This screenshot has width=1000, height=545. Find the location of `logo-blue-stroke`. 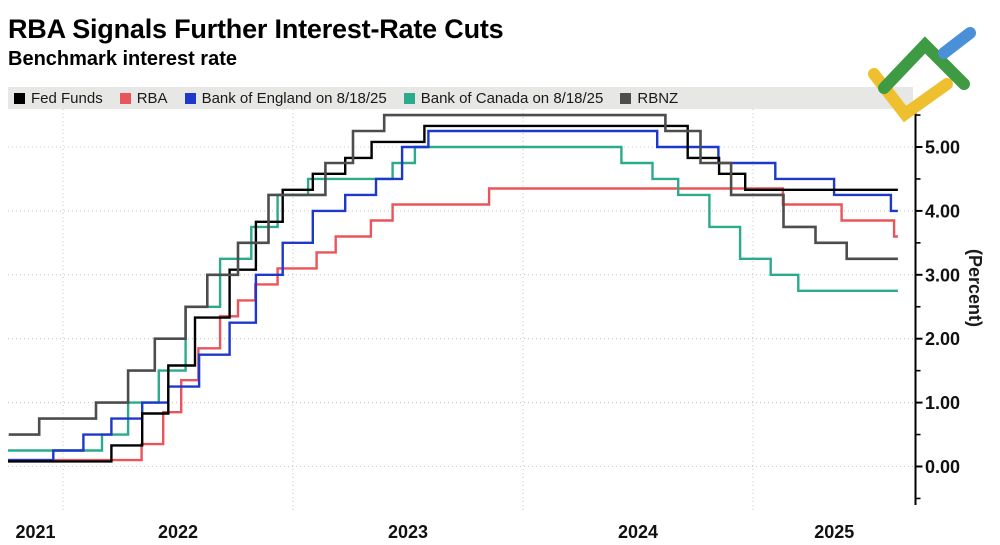

logo-blue-stroke is located at coordinates (957, 43).